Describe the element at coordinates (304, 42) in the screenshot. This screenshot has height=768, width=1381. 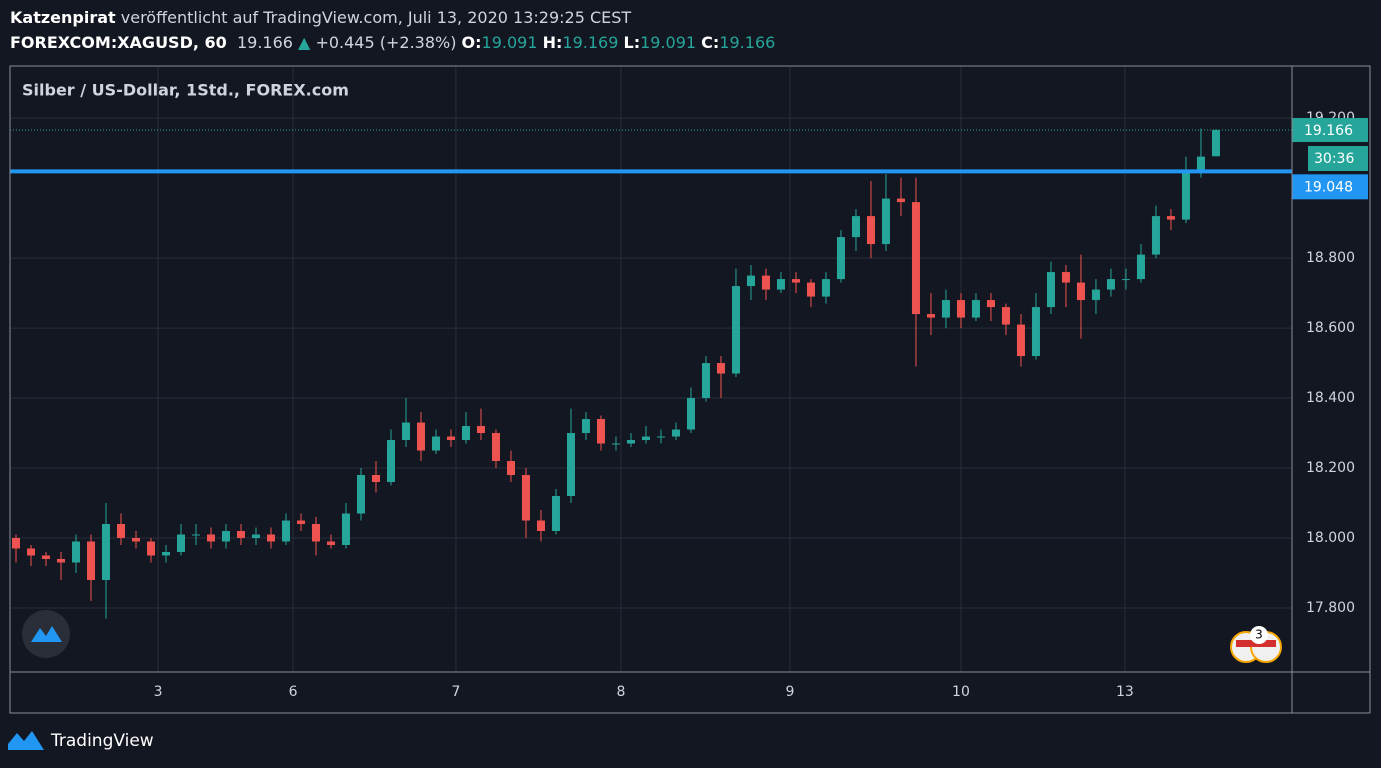
I see `up-arrow: ▲` at that location.